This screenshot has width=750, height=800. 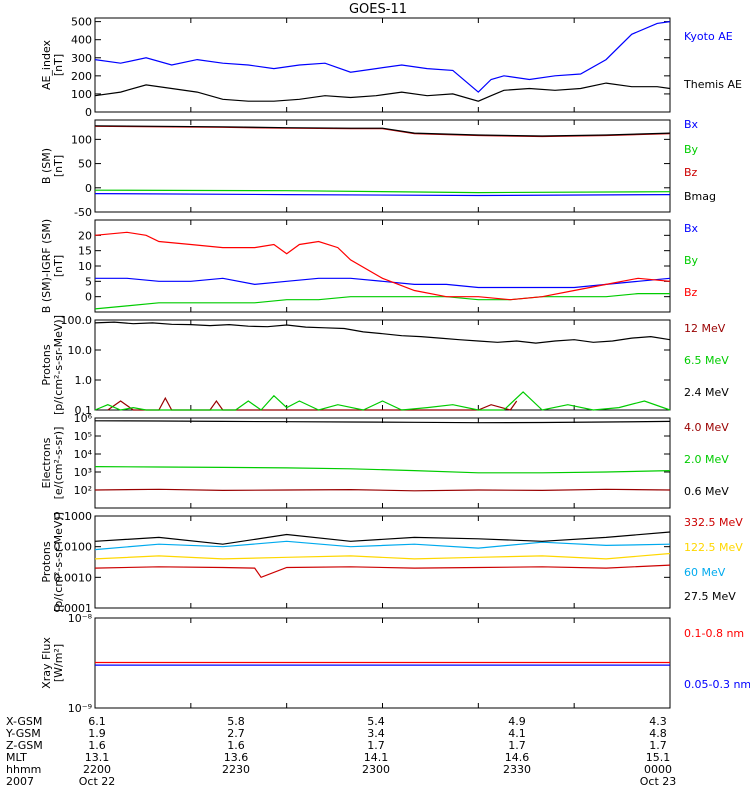 I want to click on footer-cell: 4.9, so click(x=517, y=721).